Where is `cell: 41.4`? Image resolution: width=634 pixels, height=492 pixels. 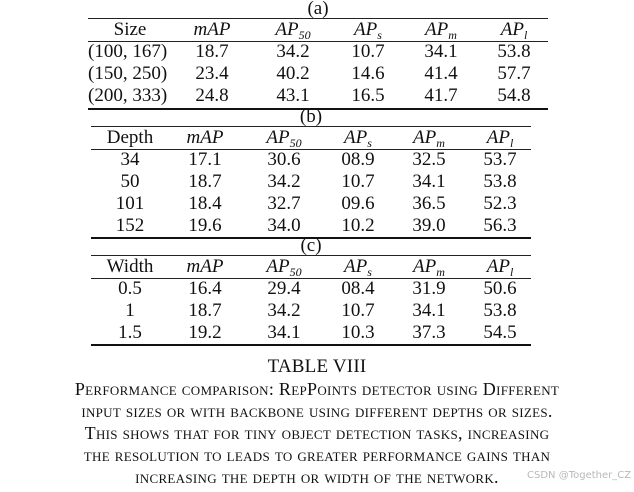 cell: 41.4 is located at coordinates (441, 73).